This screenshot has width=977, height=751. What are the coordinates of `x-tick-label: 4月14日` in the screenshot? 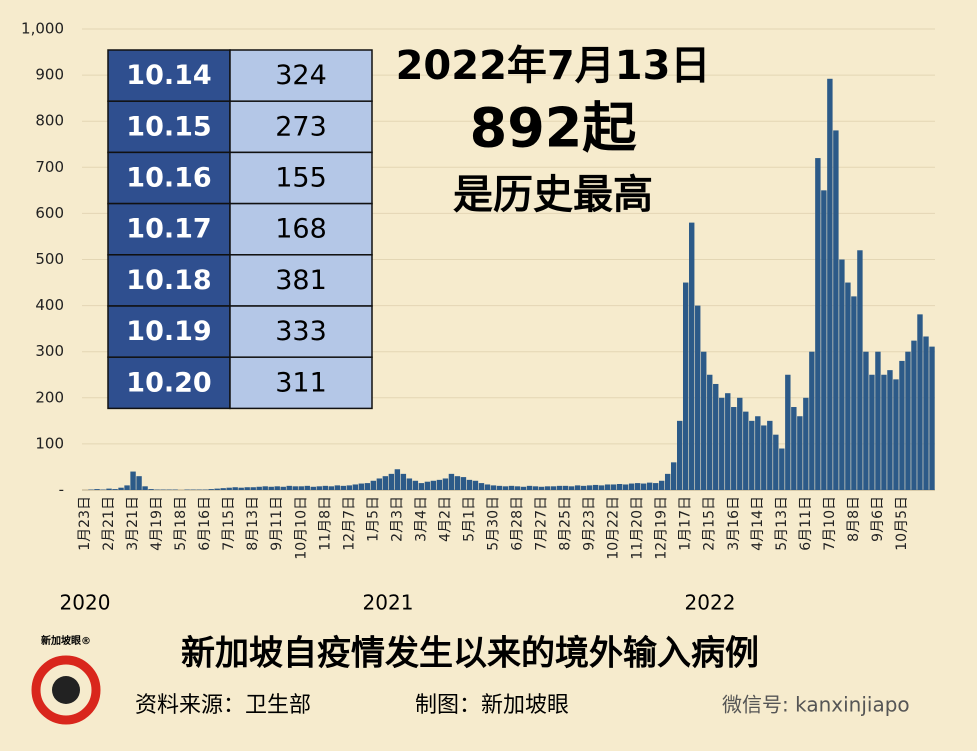 It's located at (758, 523).